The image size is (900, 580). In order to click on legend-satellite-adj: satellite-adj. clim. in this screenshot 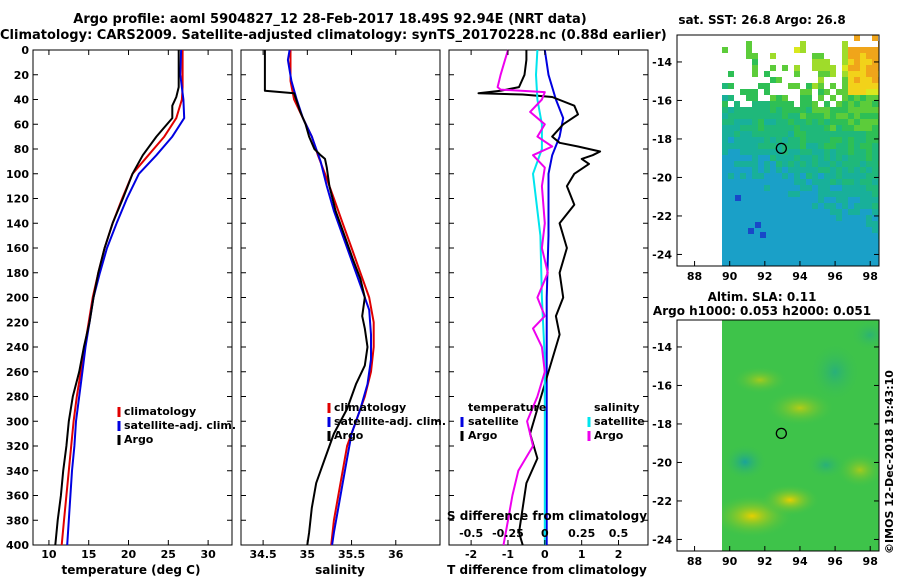, I will do `click(390, 421)`.